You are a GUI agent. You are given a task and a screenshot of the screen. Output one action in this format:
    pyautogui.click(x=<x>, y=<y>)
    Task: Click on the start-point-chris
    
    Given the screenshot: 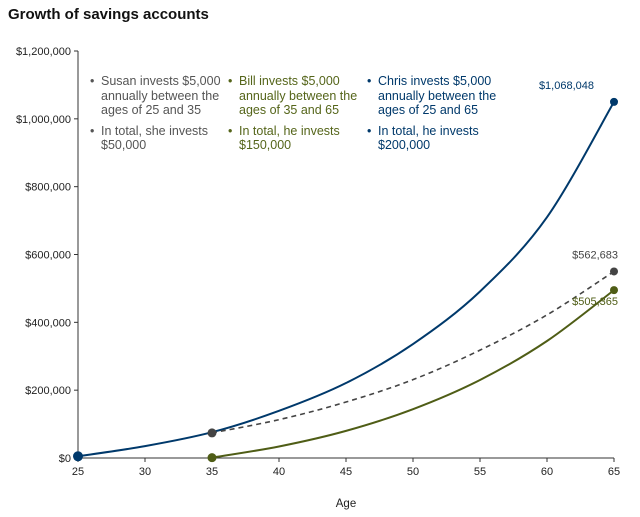 What is the action you would take?
    pyautogui.click(x=78, y=456)
    